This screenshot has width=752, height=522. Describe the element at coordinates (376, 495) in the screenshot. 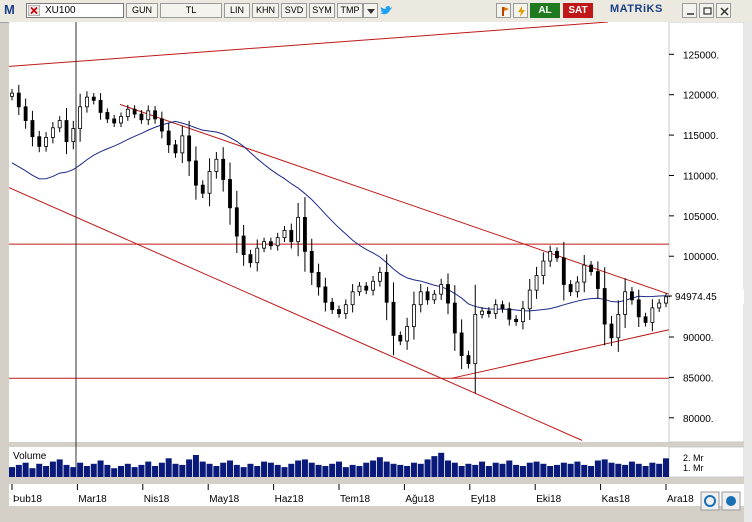

I see `time-axis` at that location.